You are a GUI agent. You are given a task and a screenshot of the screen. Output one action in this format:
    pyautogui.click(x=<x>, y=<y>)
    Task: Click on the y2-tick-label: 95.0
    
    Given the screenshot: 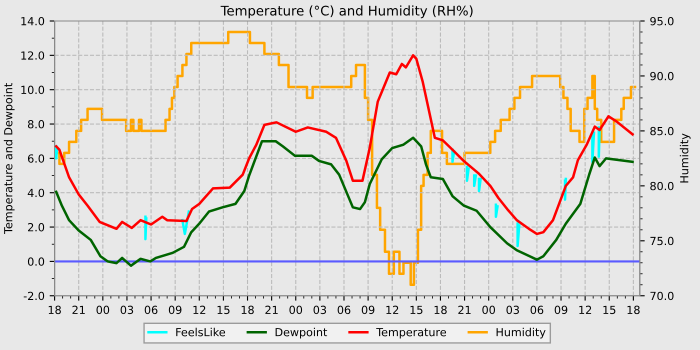 What is the action you would take?
    pyautogui.click(x=662, y=21)
    